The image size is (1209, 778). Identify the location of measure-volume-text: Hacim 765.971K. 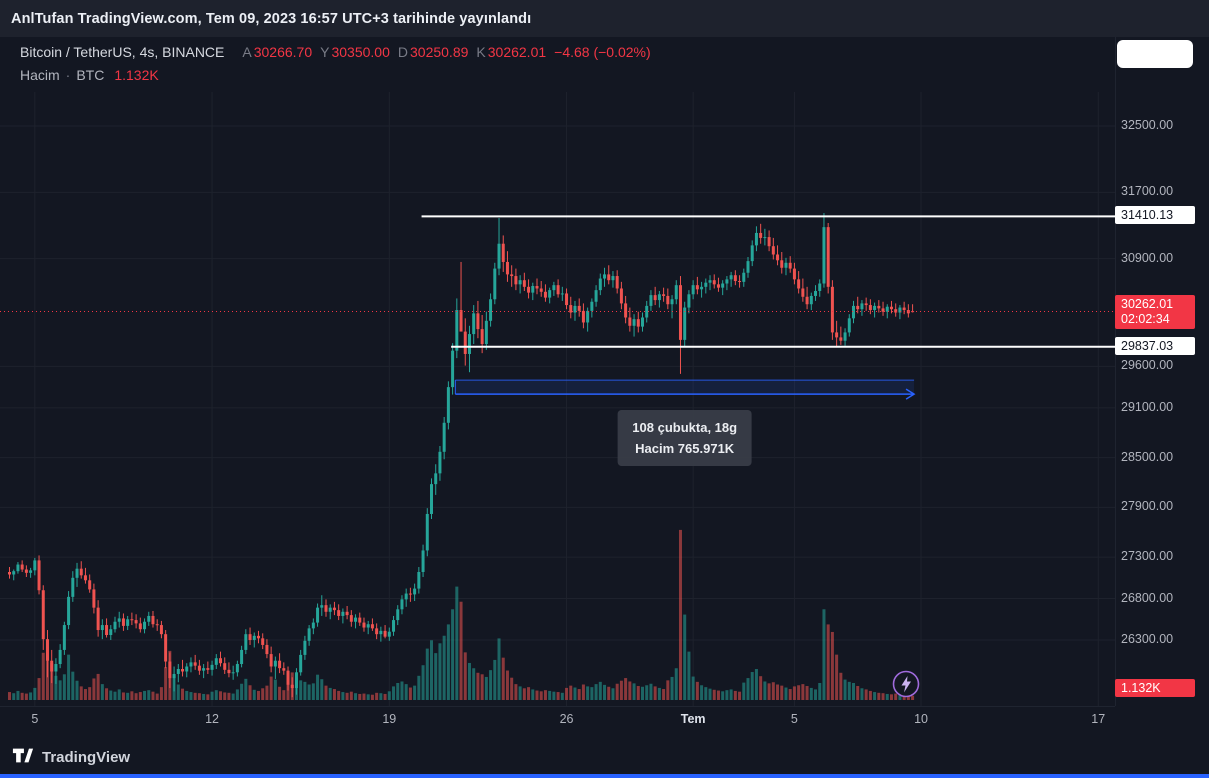
(685, 449).